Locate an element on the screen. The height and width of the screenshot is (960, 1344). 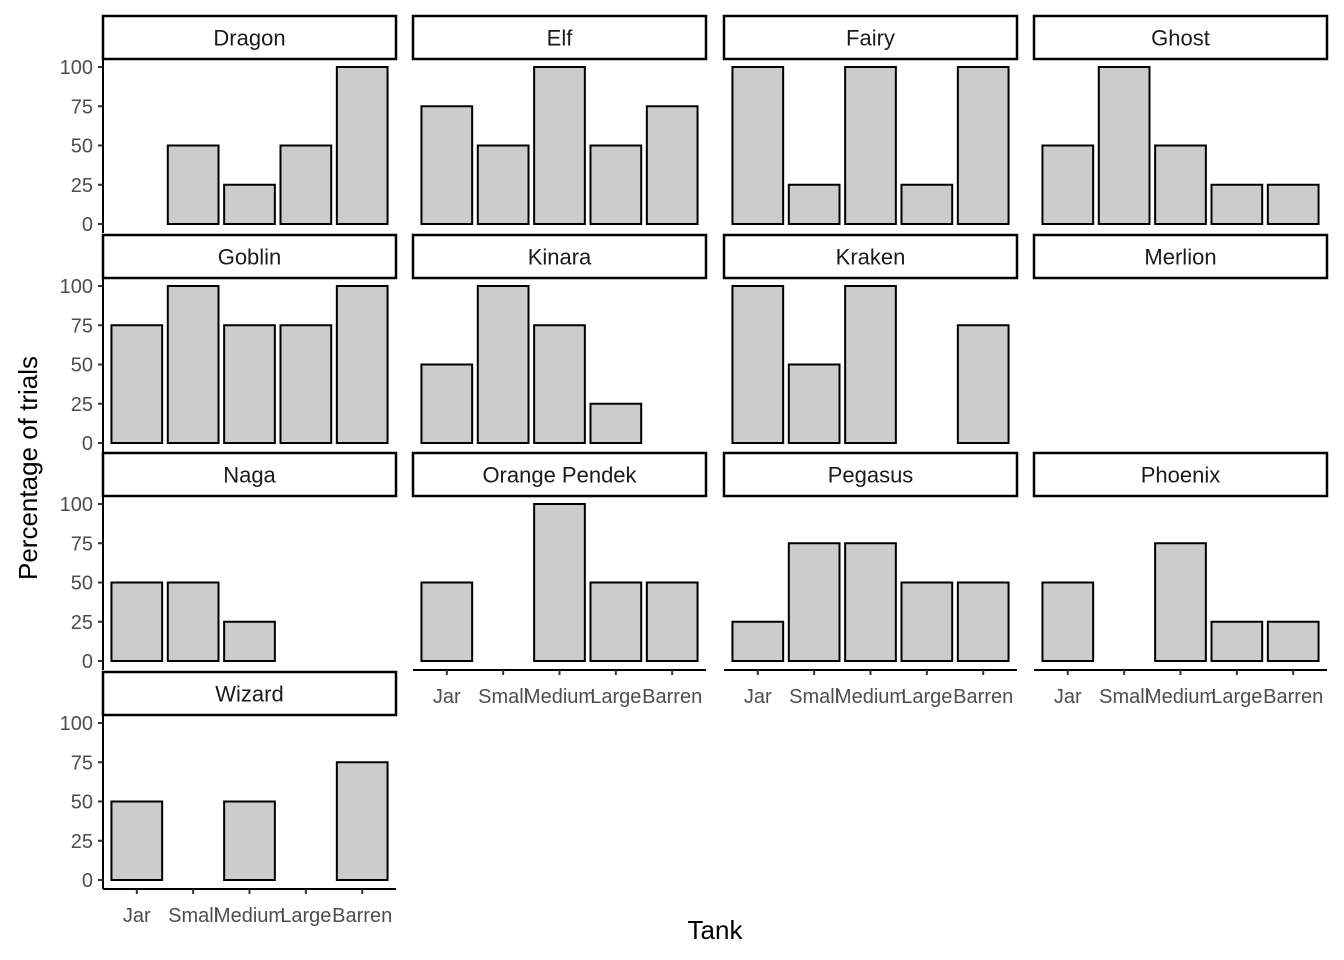
facet-strip-label: Wizard is located at coordinates (249, 694).